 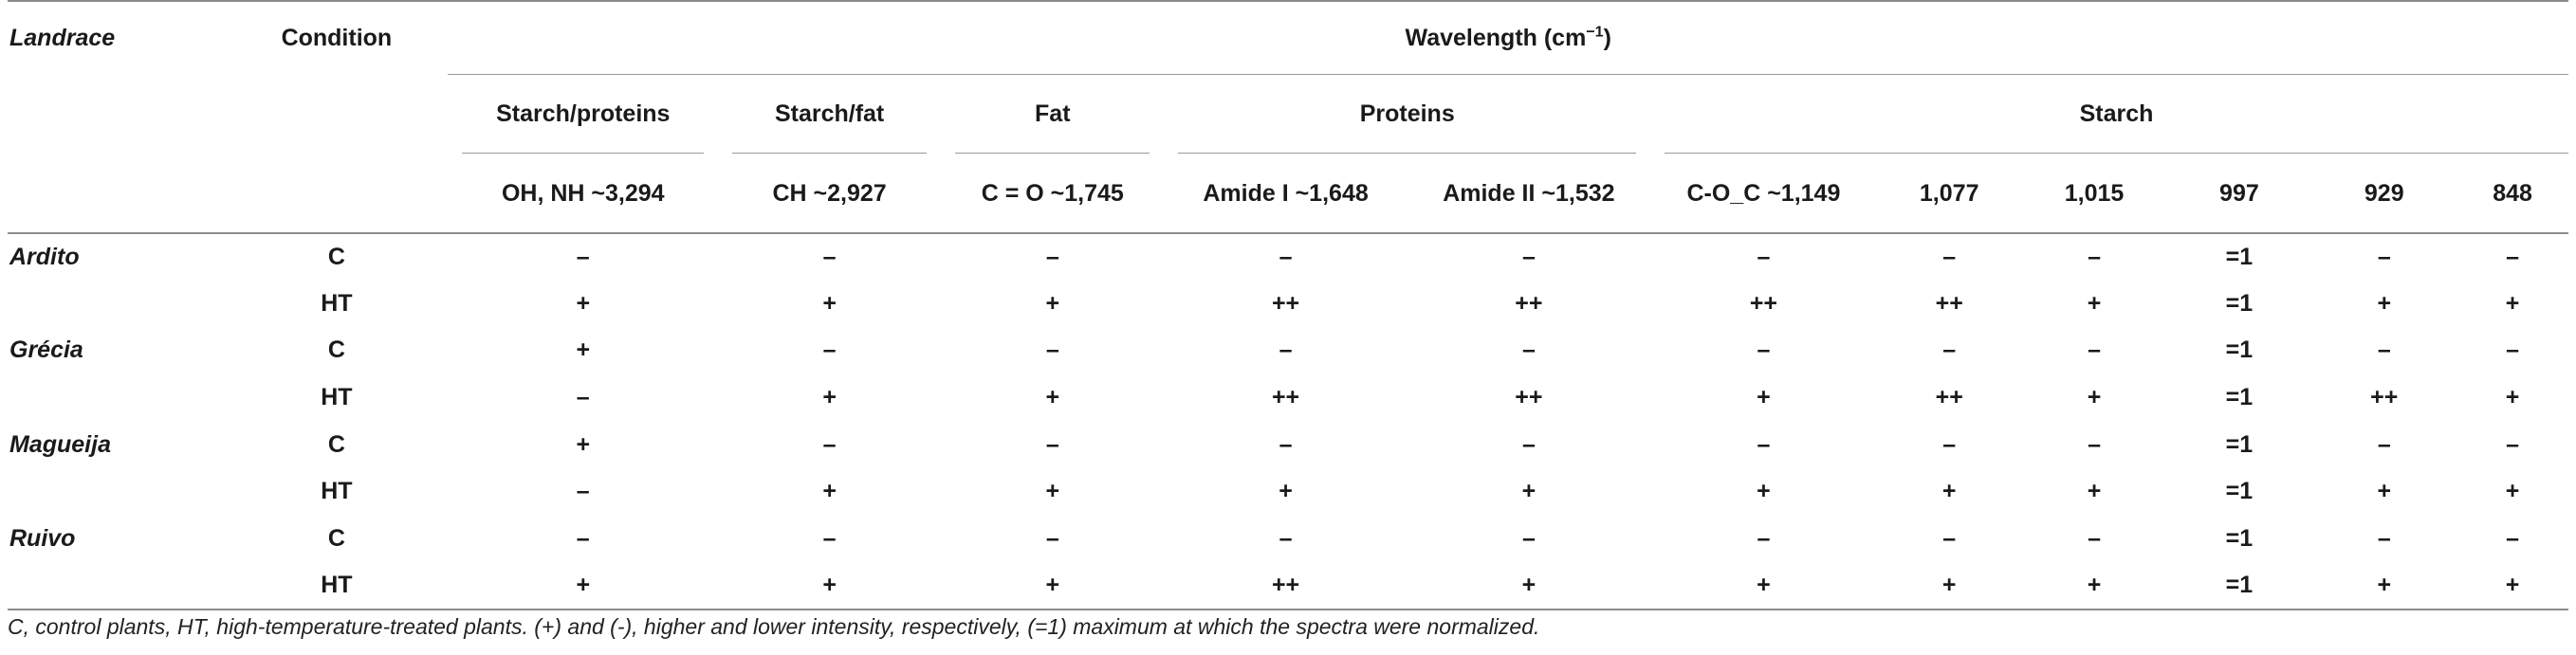 What do you see at coordinates (2239, 193) in the screenshot?
I see `band-header: 997` at bounding box center [2239, 193].